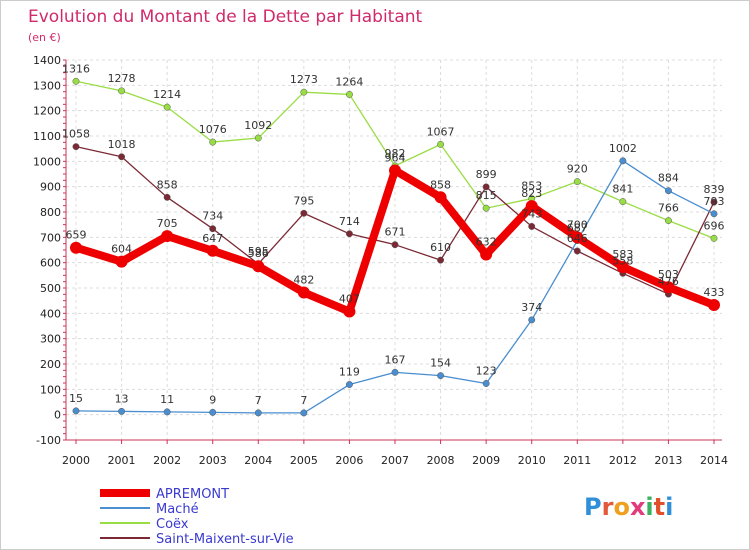  What do you see at coordinates (486, 460) in the screenshot?
I see `x-tick-label: 2009` at bounding box center [486, 460].